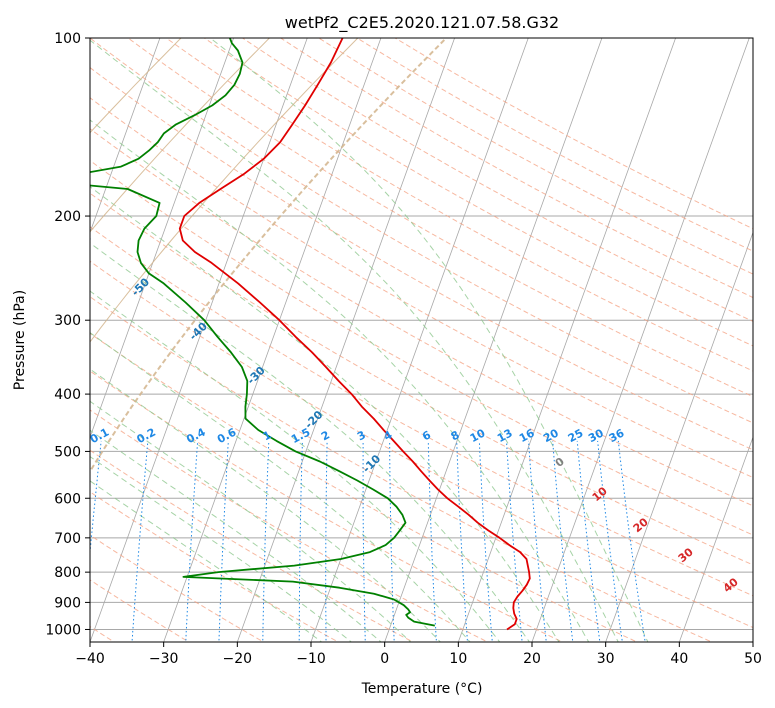 The height and width of the screenshot is (708, 775). Describe the element at coordinates (753, 659) in the screenshot. I see `x-tick-label: 50` at that location.